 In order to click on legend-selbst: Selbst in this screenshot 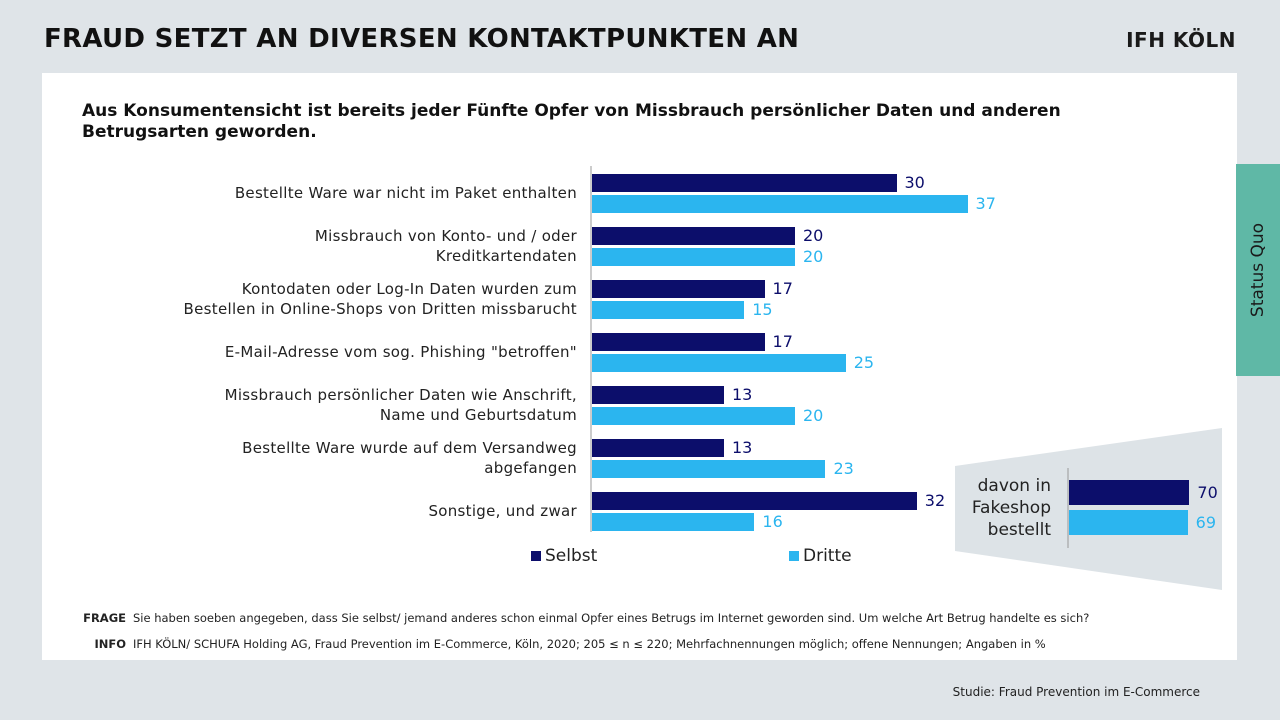, I will do `click(564, 556)`.